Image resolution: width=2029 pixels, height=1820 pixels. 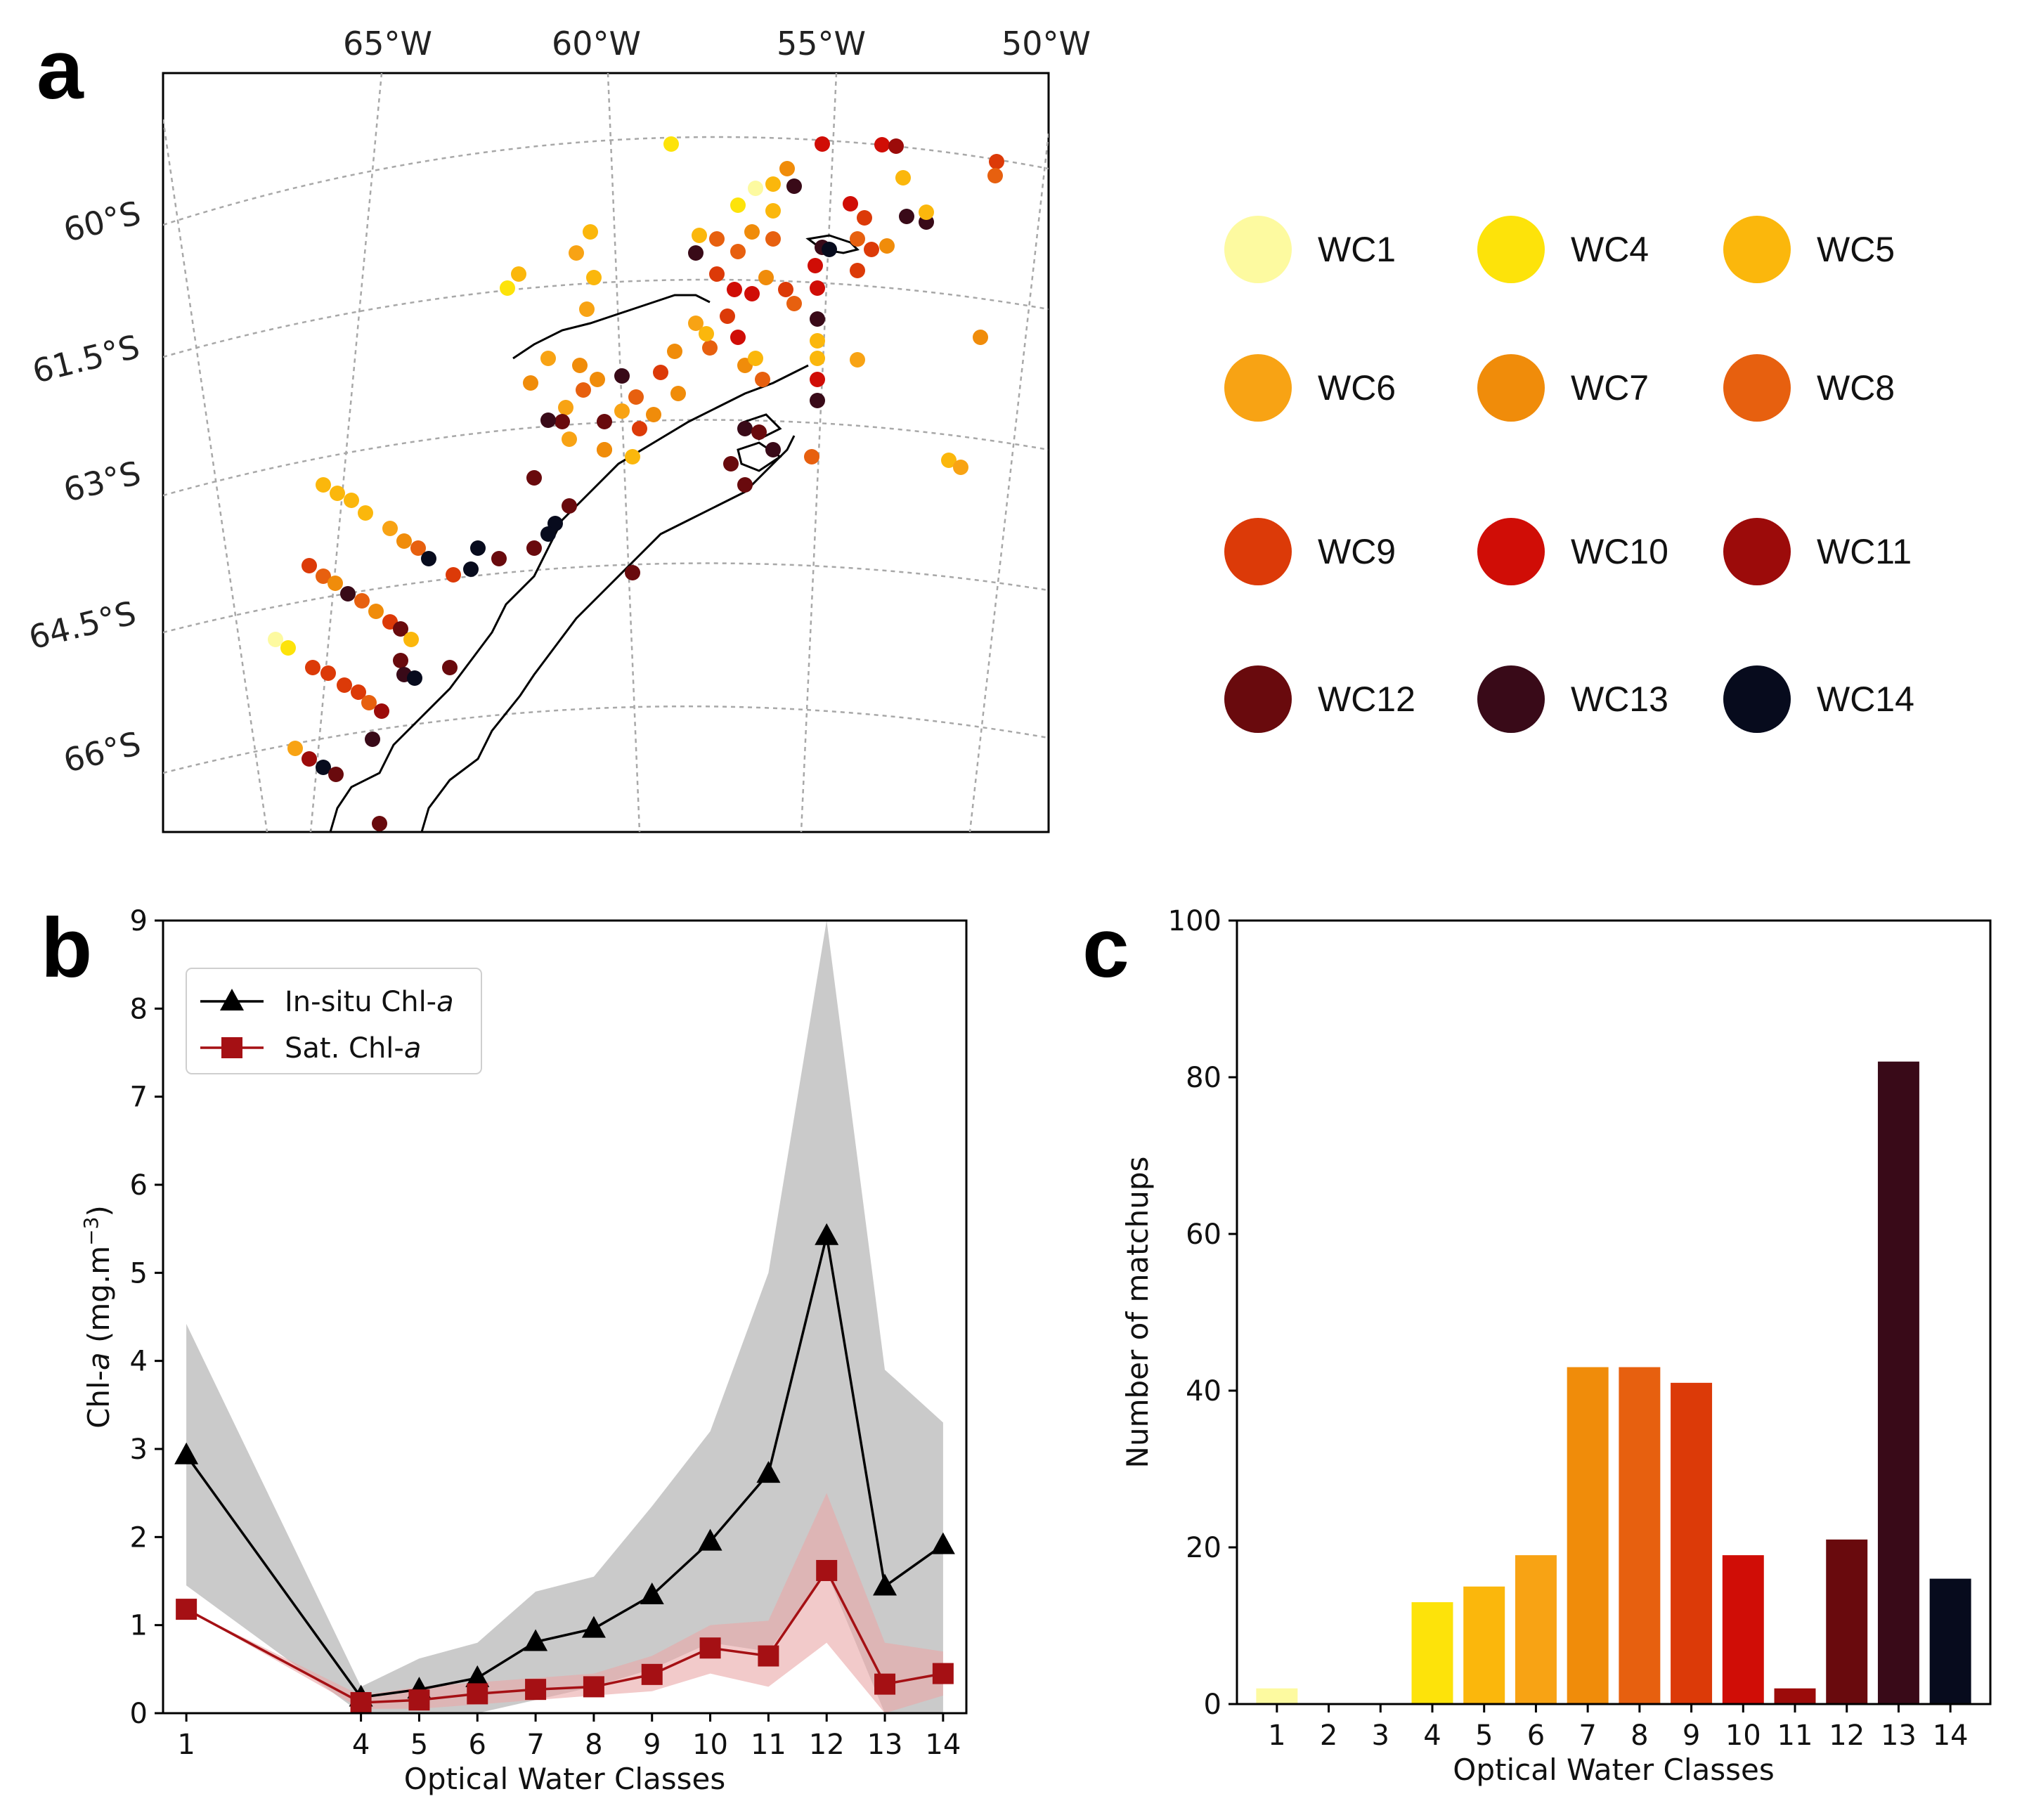 I want to click on legend-swatch-wc9, so click(x=1258, y=551).